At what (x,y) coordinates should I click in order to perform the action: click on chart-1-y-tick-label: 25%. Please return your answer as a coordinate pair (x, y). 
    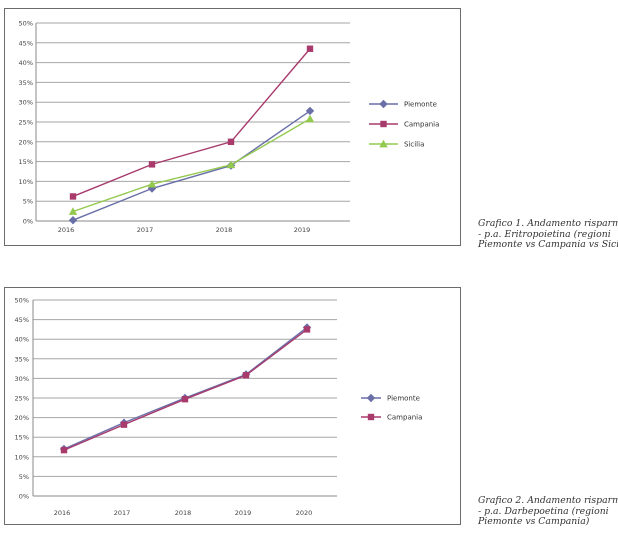
    Looking at the image, I should click on (26, 123).